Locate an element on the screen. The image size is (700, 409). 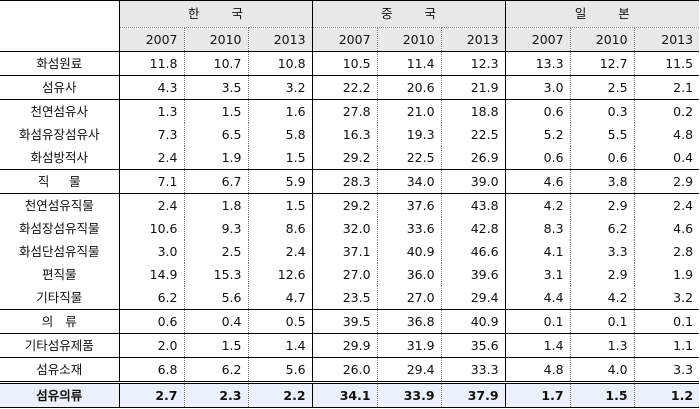
corner-cell-lower is located at coordinates (59, 39).